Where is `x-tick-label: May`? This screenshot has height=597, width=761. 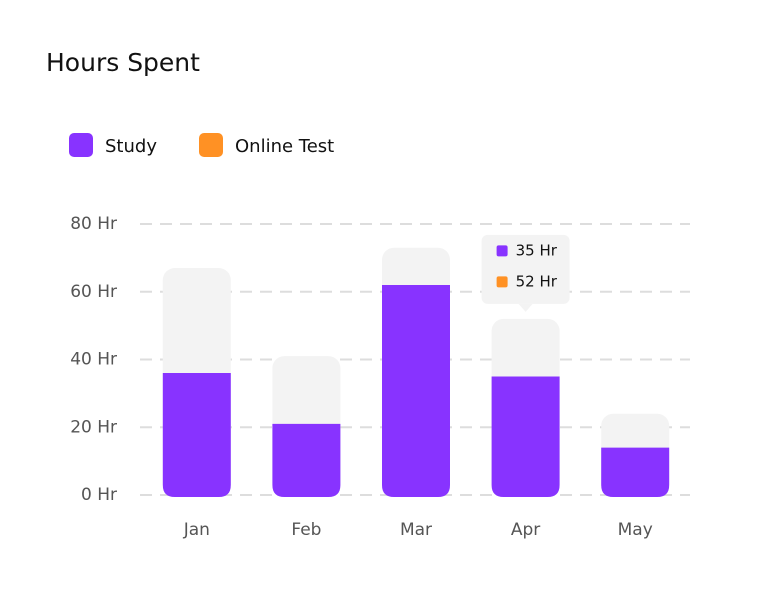
x-tick-label: May is located at coordinates (635, 530).